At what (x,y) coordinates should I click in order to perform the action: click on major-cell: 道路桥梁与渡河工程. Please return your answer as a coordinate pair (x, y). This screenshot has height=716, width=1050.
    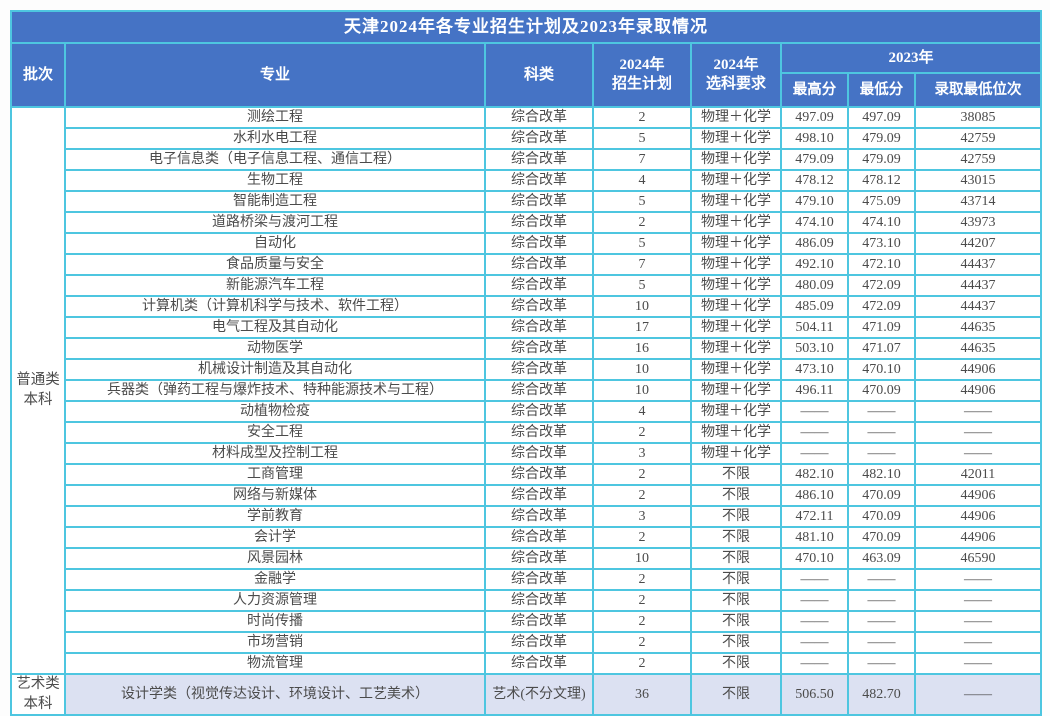
    Looking at the image, I should click on (275, 222).